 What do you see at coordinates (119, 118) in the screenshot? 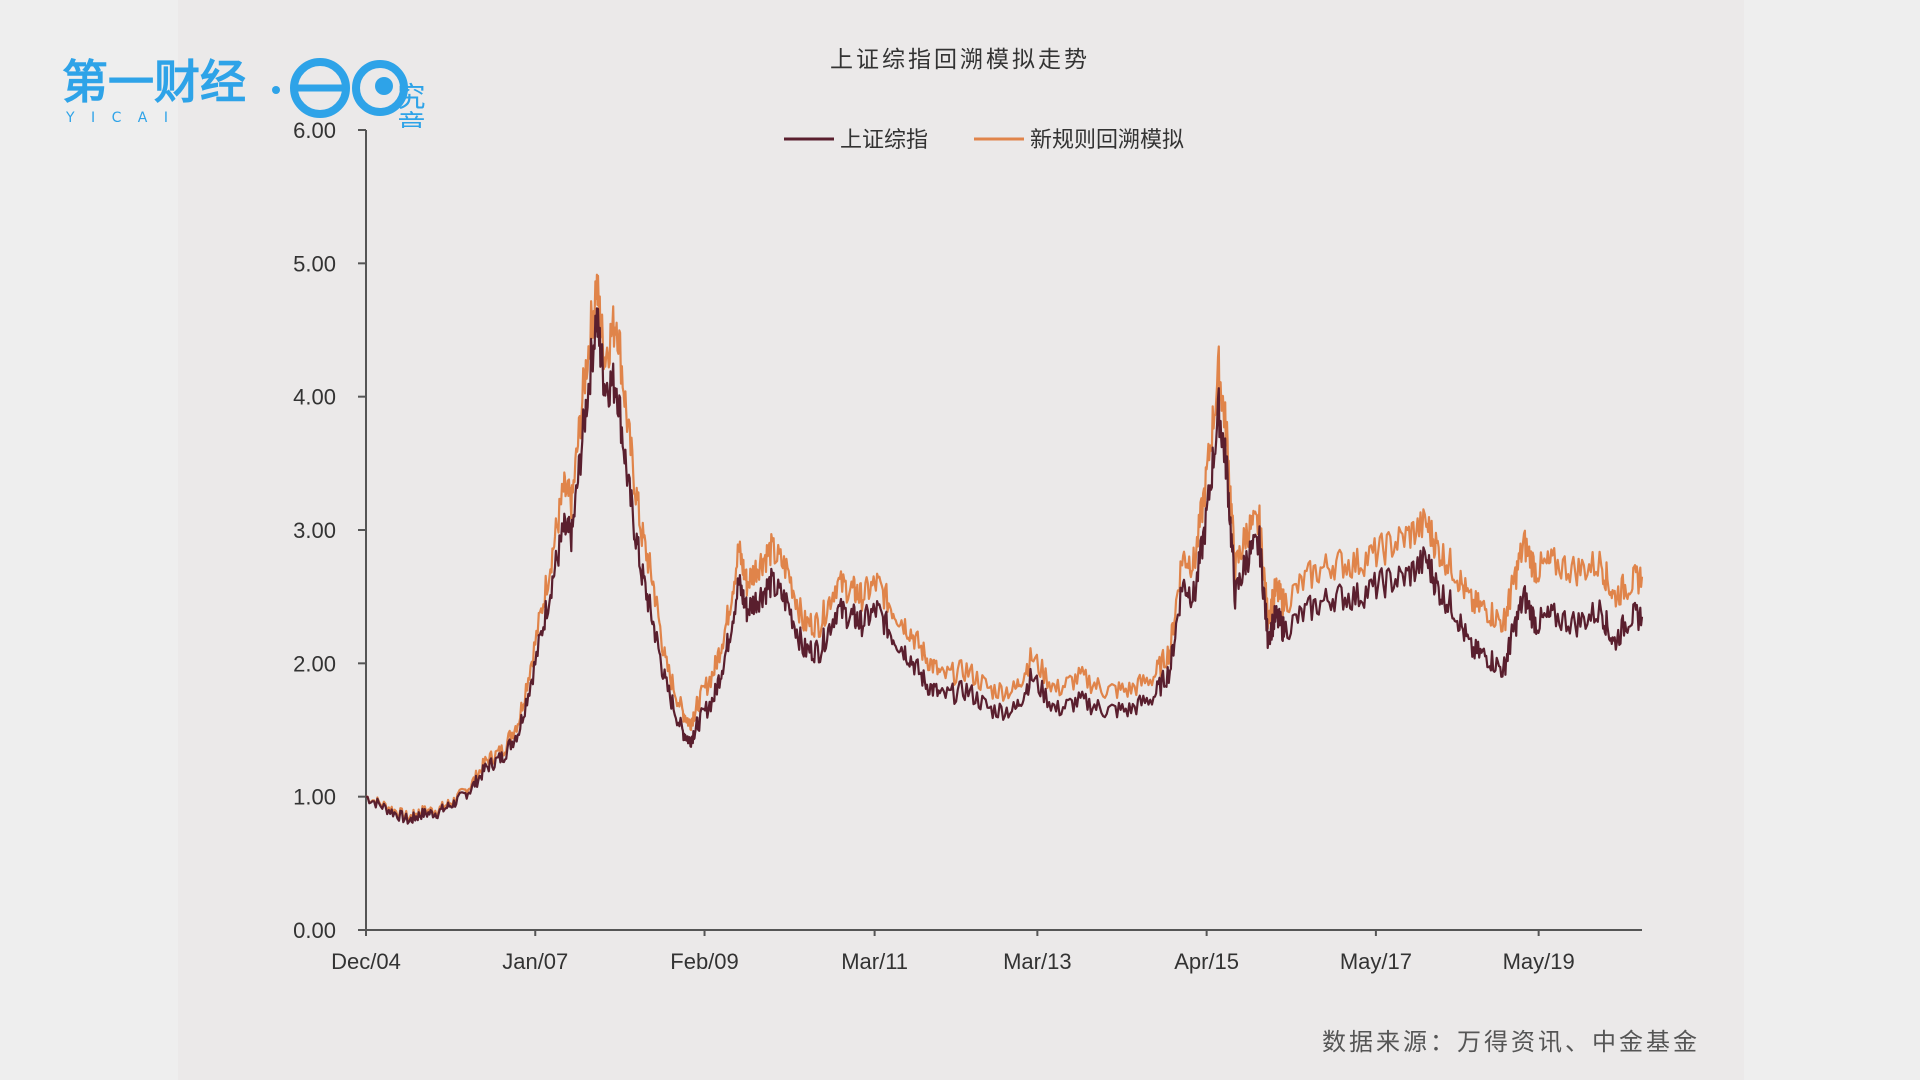
I see `logo-sub-text: Y I C A I` at bounding box center [119, 118].